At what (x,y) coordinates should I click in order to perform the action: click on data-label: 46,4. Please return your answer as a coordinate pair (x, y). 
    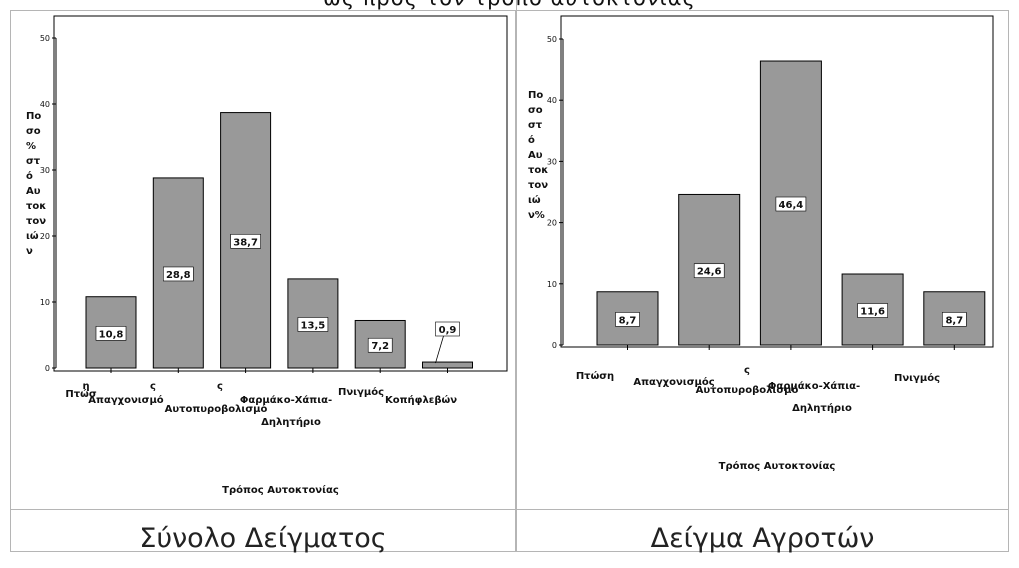
    Looking at the image, I should click on (791, 205).